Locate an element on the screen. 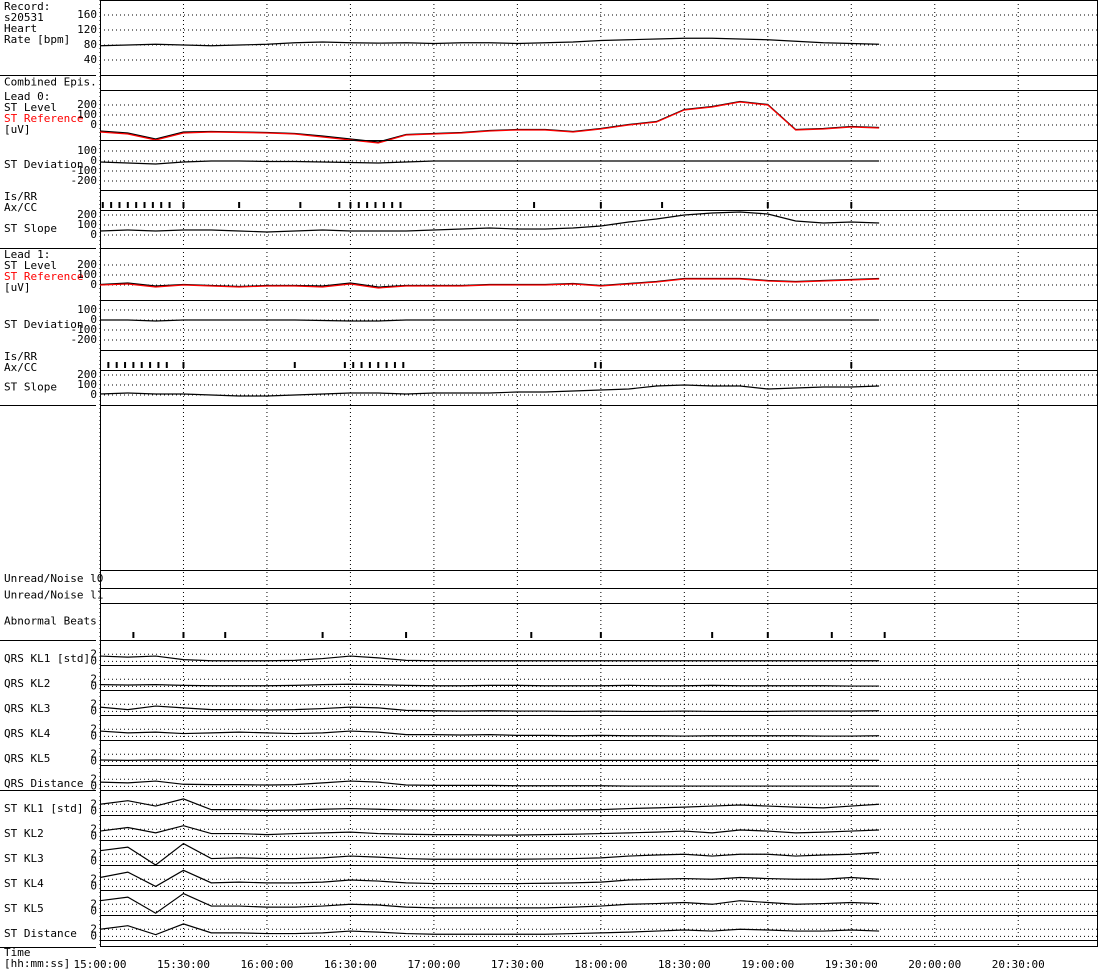 This screenshot has width=1100, height=970. x-tick-label: 18:30:00 is located at coordinates (684, 964).